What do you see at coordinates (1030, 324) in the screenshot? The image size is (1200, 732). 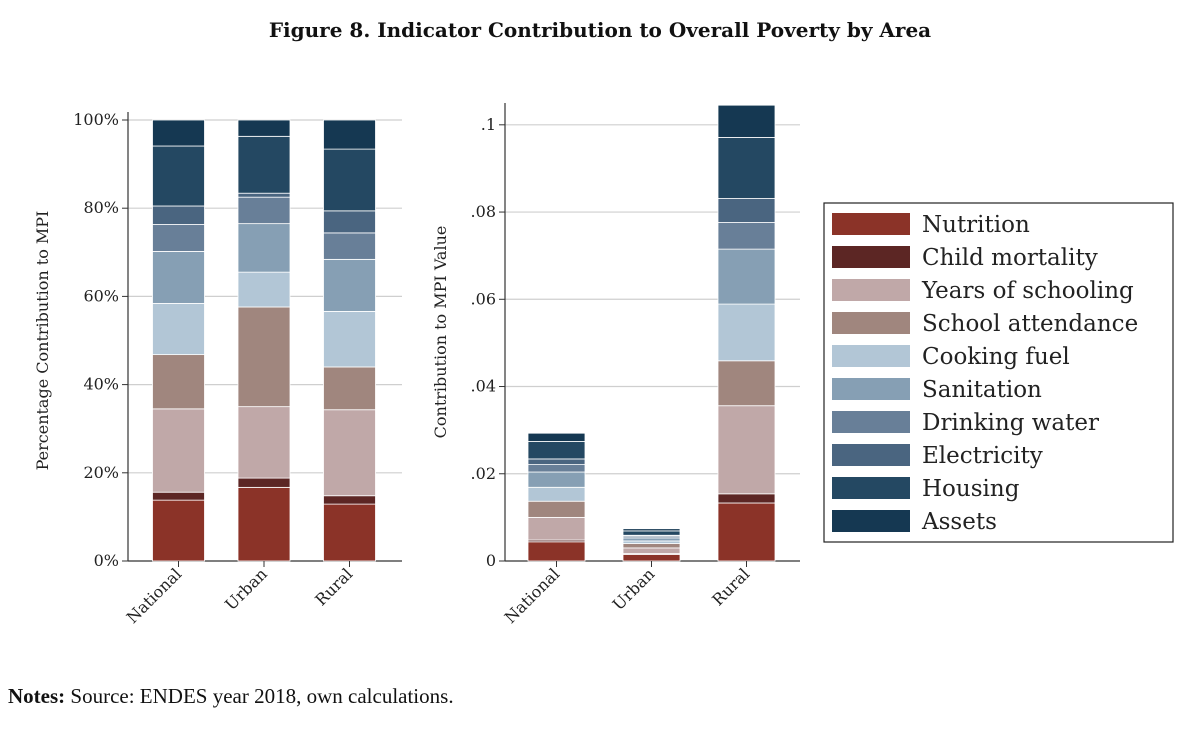 I see `legend-label: School attendance` at bounding box center [1030, 324].